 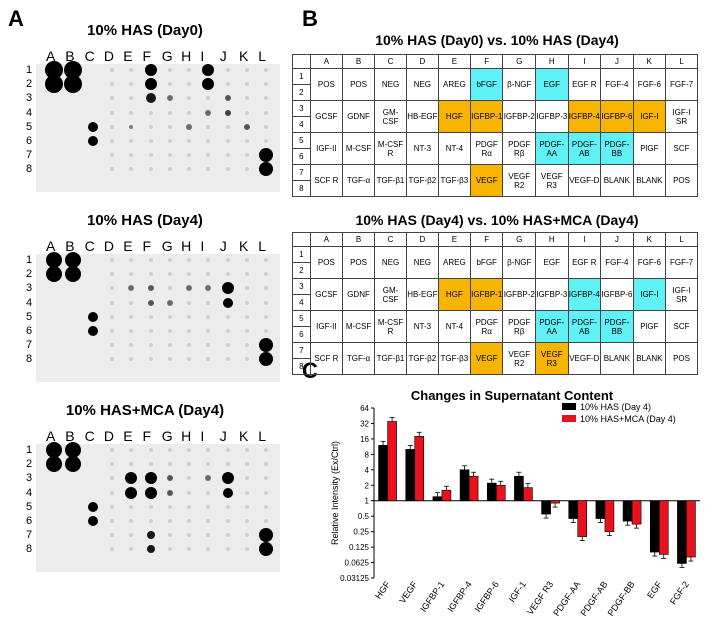 What do you see at coordinates (422, 358) in the screenshot?
I see `array-map-cell: TGF-β2` at bounding box center [422, 358].